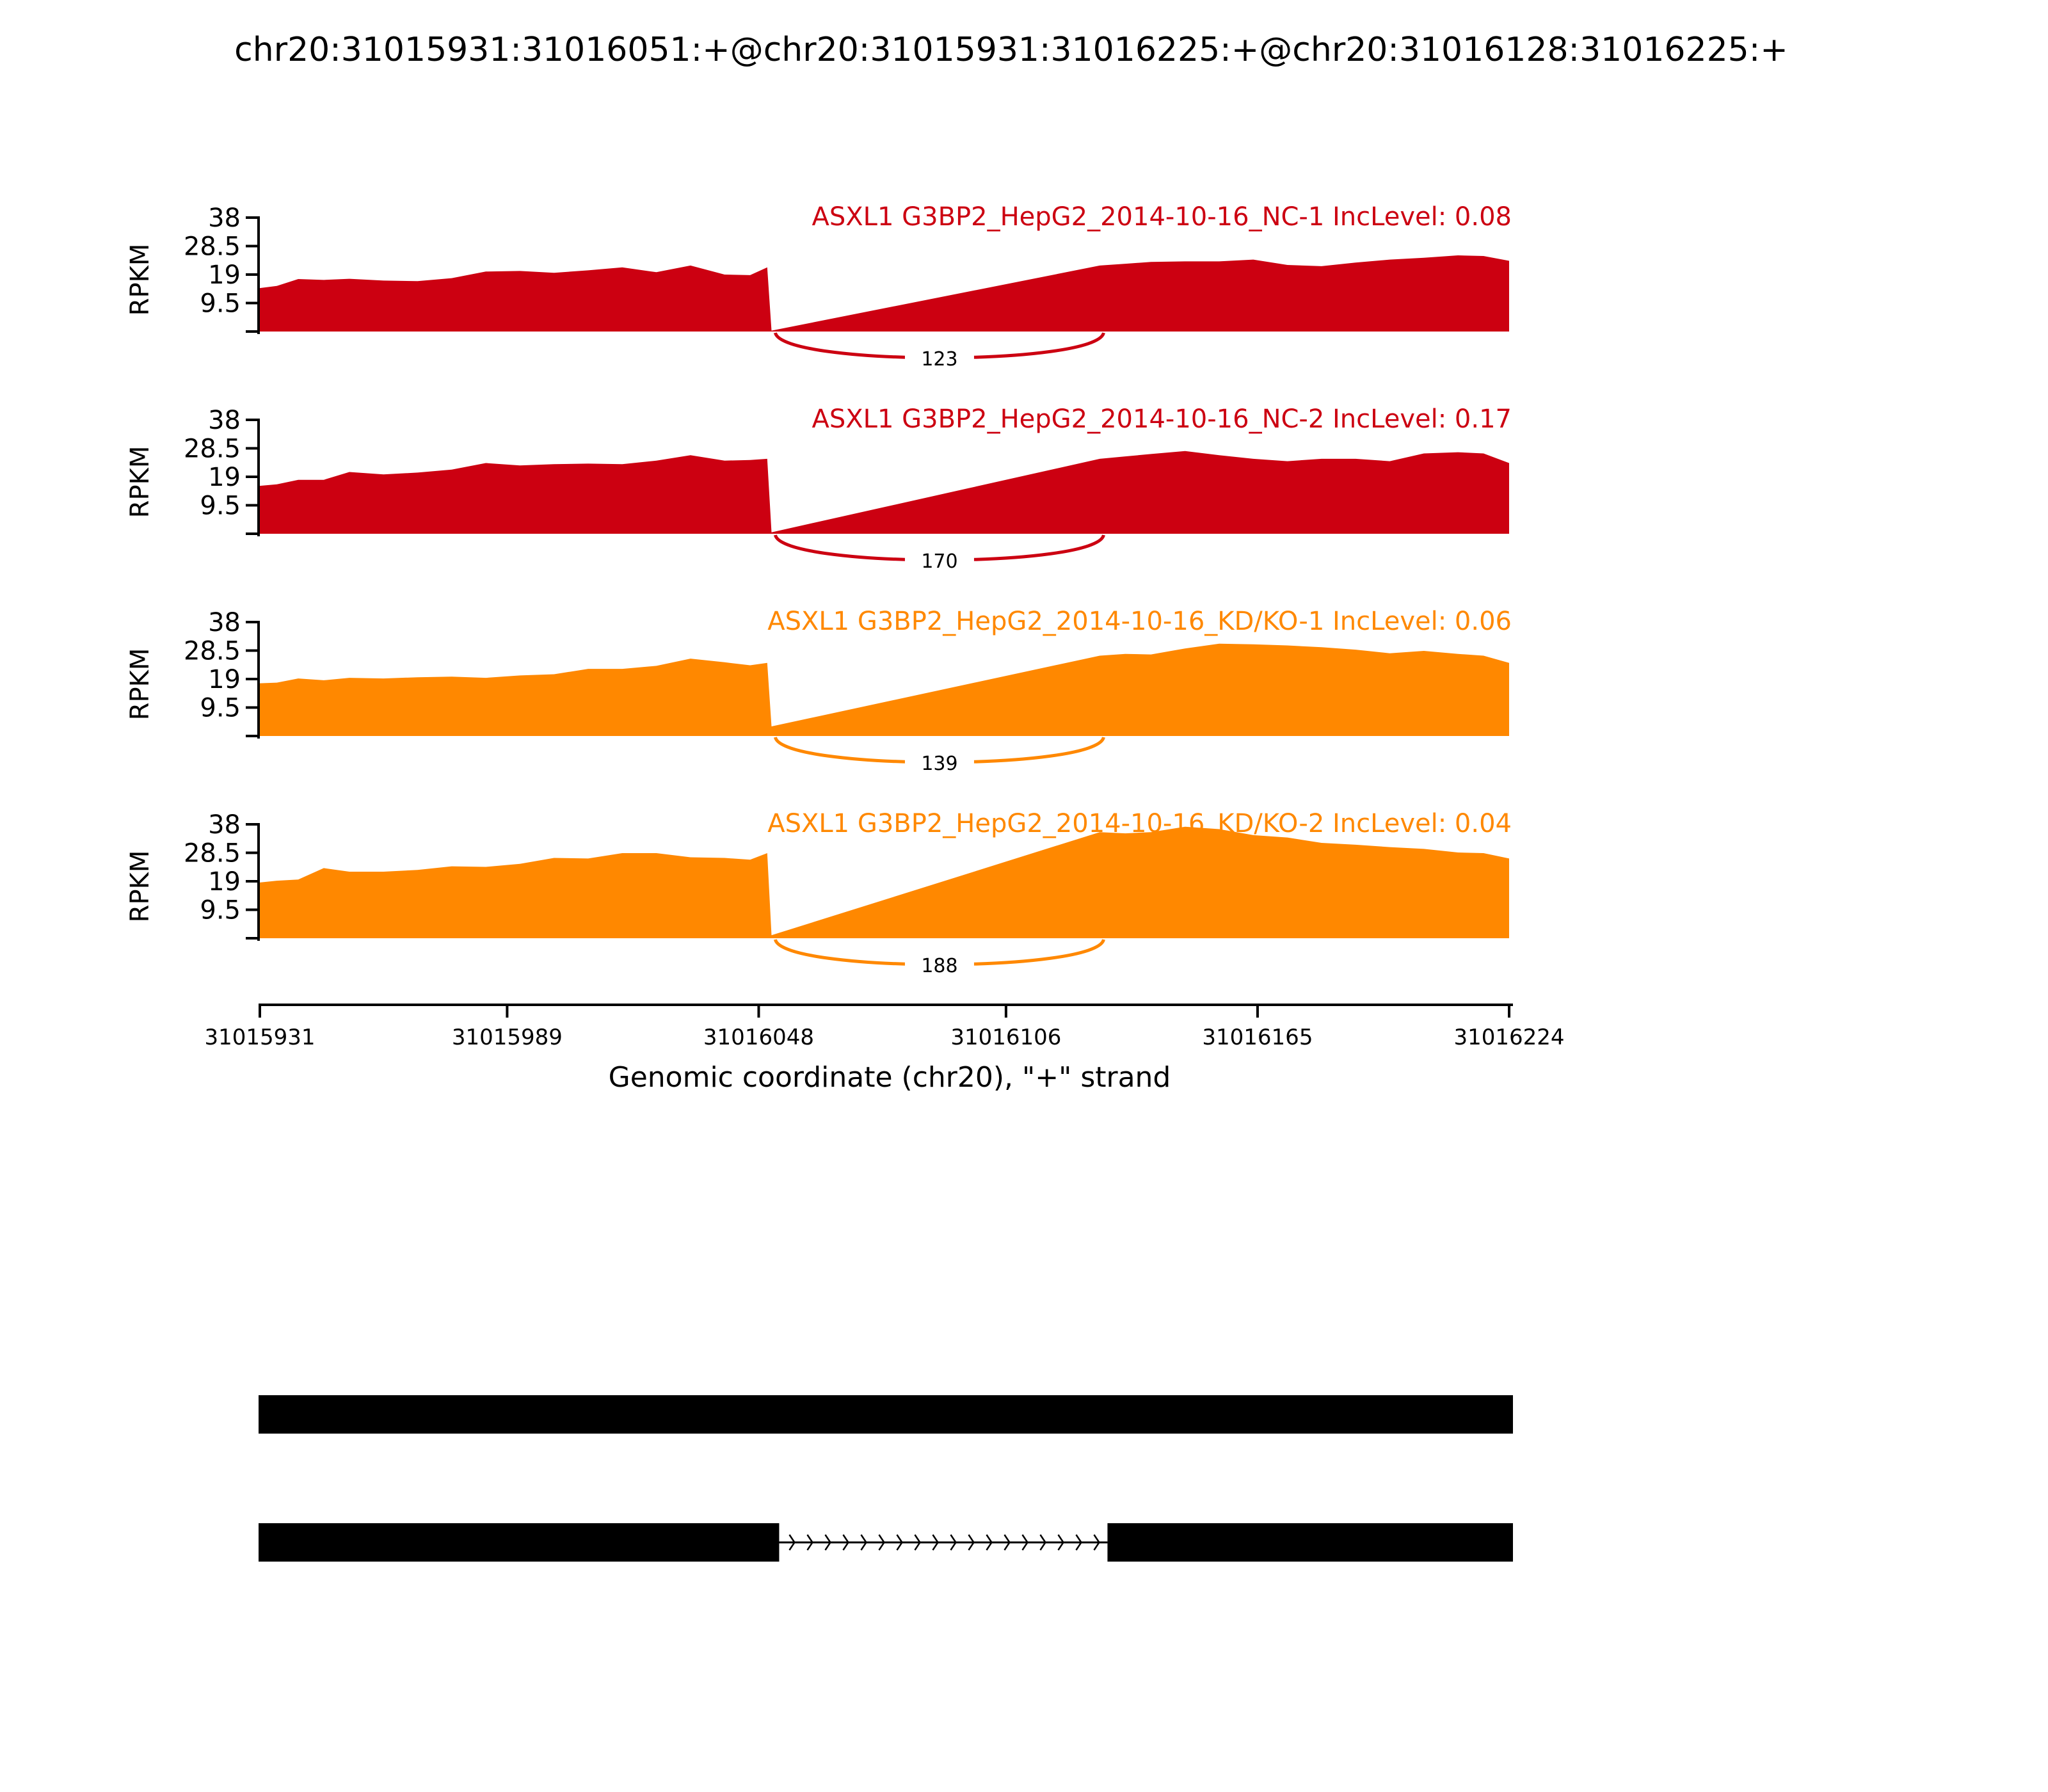 This screenshot has height=1792, width=2048. I want to click on x-tick-label: 31016048, so click(758, 1037).